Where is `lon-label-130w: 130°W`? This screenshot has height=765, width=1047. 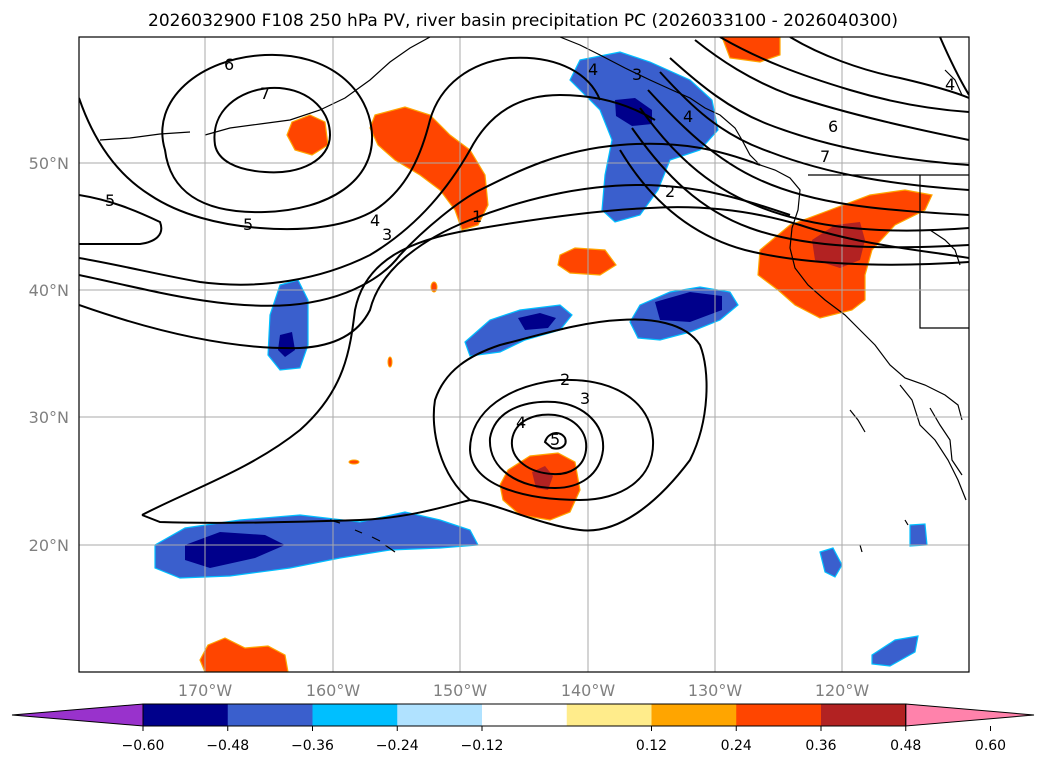
lon-label-130w: 130°W is located at coordinates (715, 690).